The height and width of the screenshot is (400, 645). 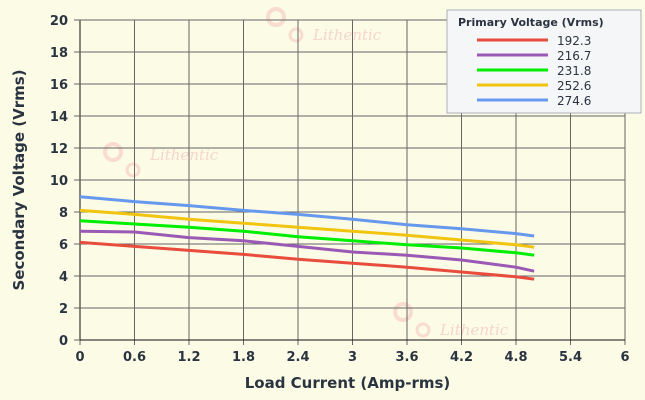 What do you see at coordinates (63, 341) in the screenshot?
I see `y-tick-label: 0` at bounding box center [63, 341].